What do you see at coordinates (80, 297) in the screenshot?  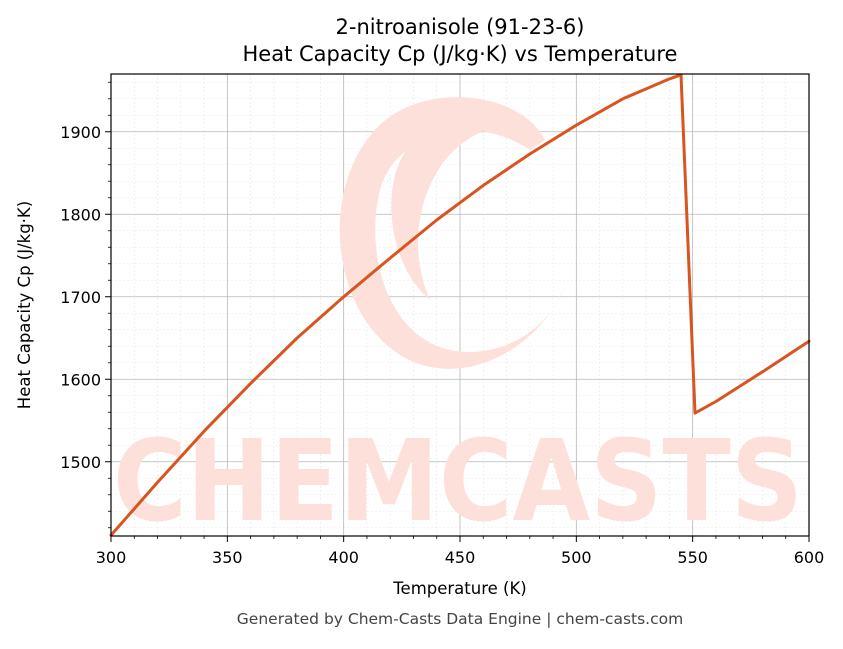 I see `y-tick-label: 1700` at bounding box center [80, 297].